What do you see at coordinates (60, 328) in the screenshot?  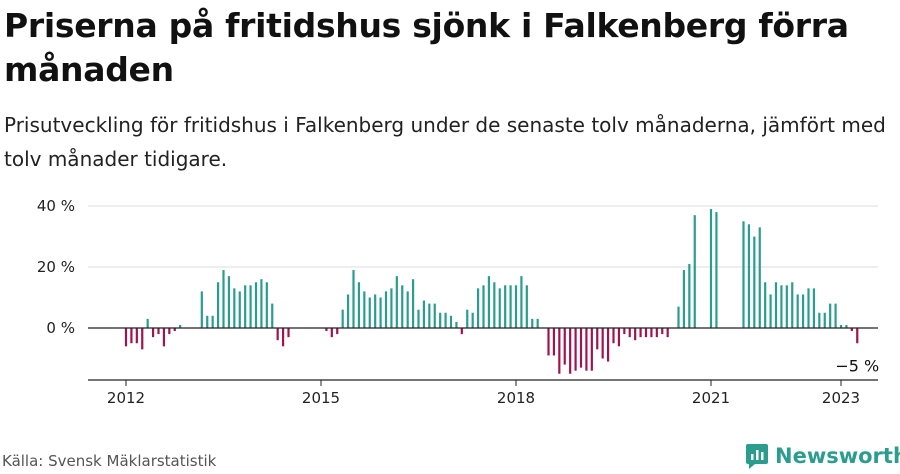 I see `y-tick-label: 0 %` at bounding box center [60, 328].